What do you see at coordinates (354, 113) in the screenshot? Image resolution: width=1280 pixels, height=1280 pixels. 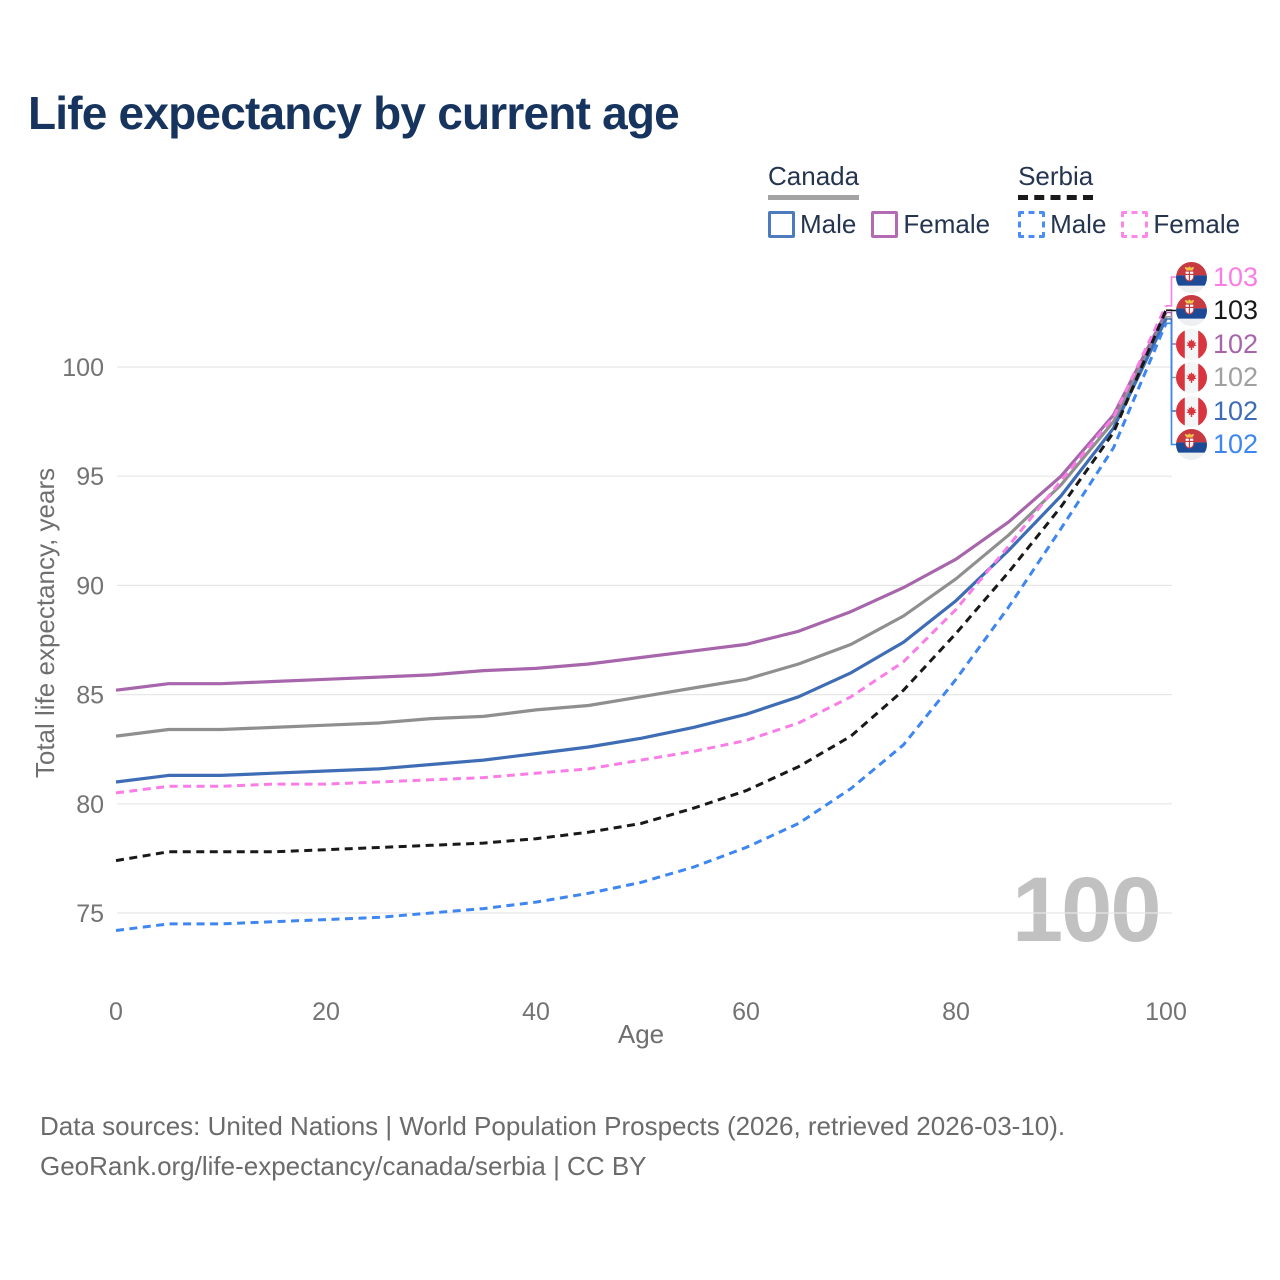 I see `page-title: Life expectancy by current age` at bounding box center [354, 113].